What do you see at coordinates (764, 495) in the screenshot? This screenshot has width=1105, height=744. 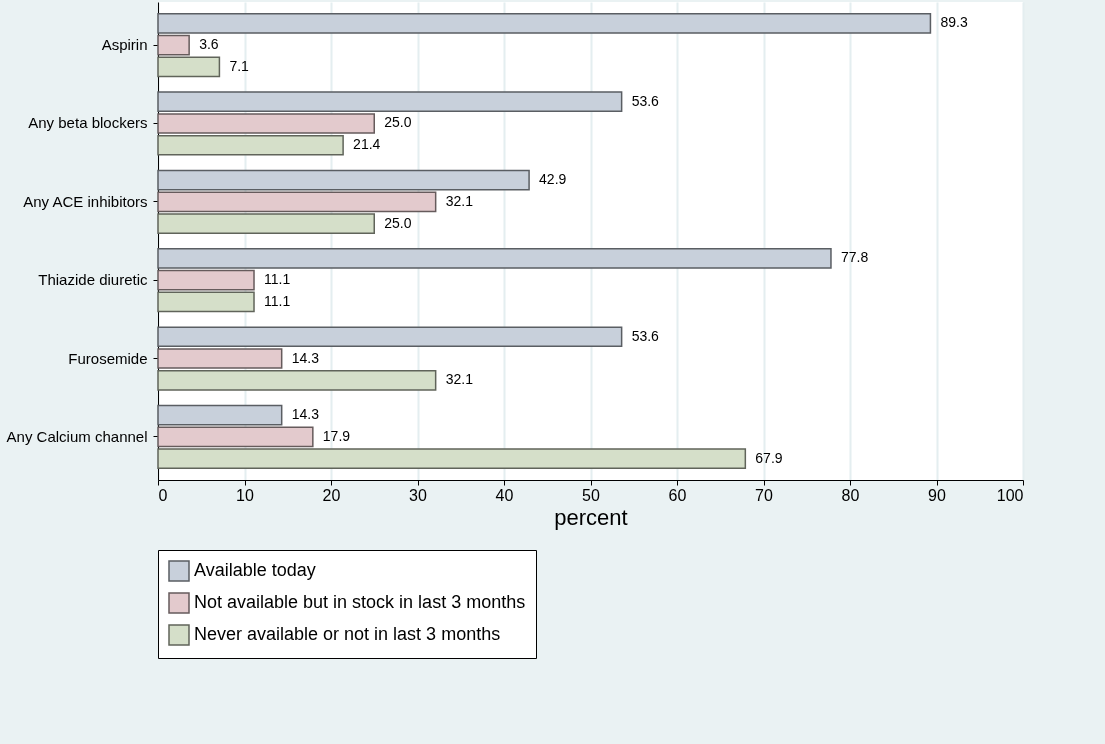 I see `x-tick-label: 70` at bounding box center [764, 495].